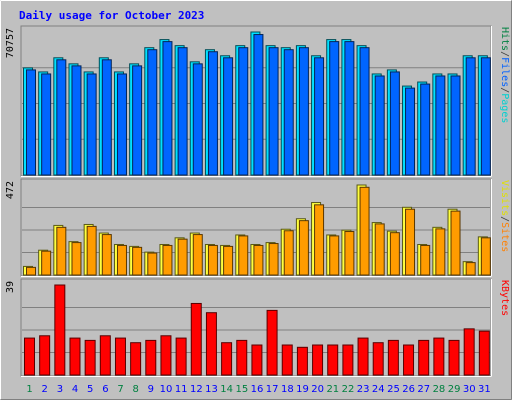 This screenshot has height=400, width=512. I want to click on x-tick-label-24: 24, so click(378, 389).